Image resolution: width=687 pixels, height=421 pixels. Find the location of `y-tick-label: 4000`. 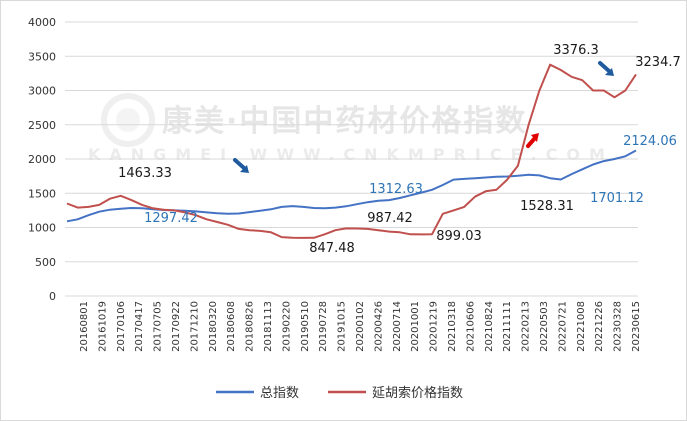

y-tick-label: 4000 is located at coordinates (42, 22).